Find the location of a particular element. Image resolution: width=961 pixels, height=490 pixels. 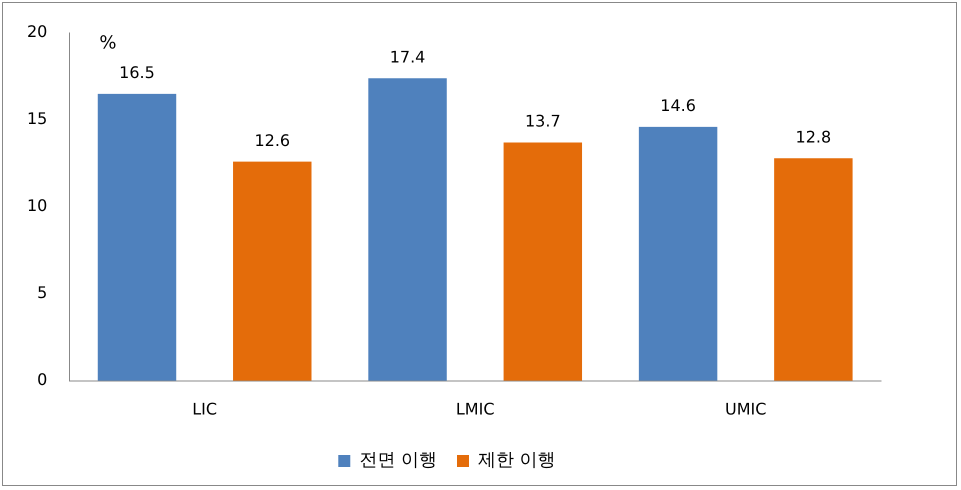

y-tick-label: 10 is located at coordinates (37, 206).